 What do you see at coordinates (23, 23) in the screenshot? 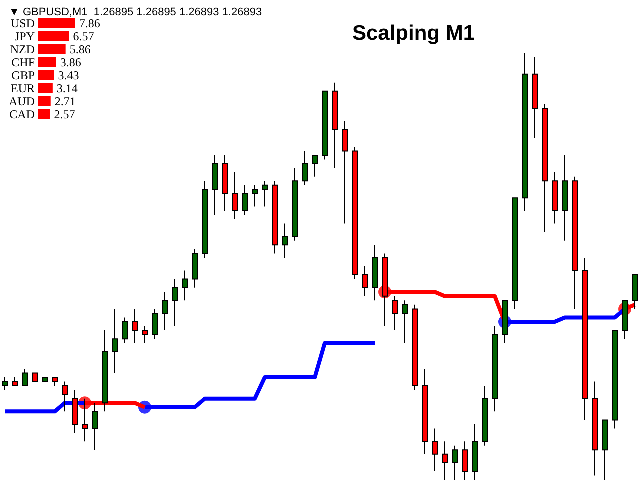
I see `y-tick-label: USD` at bounding box center [23, 23].